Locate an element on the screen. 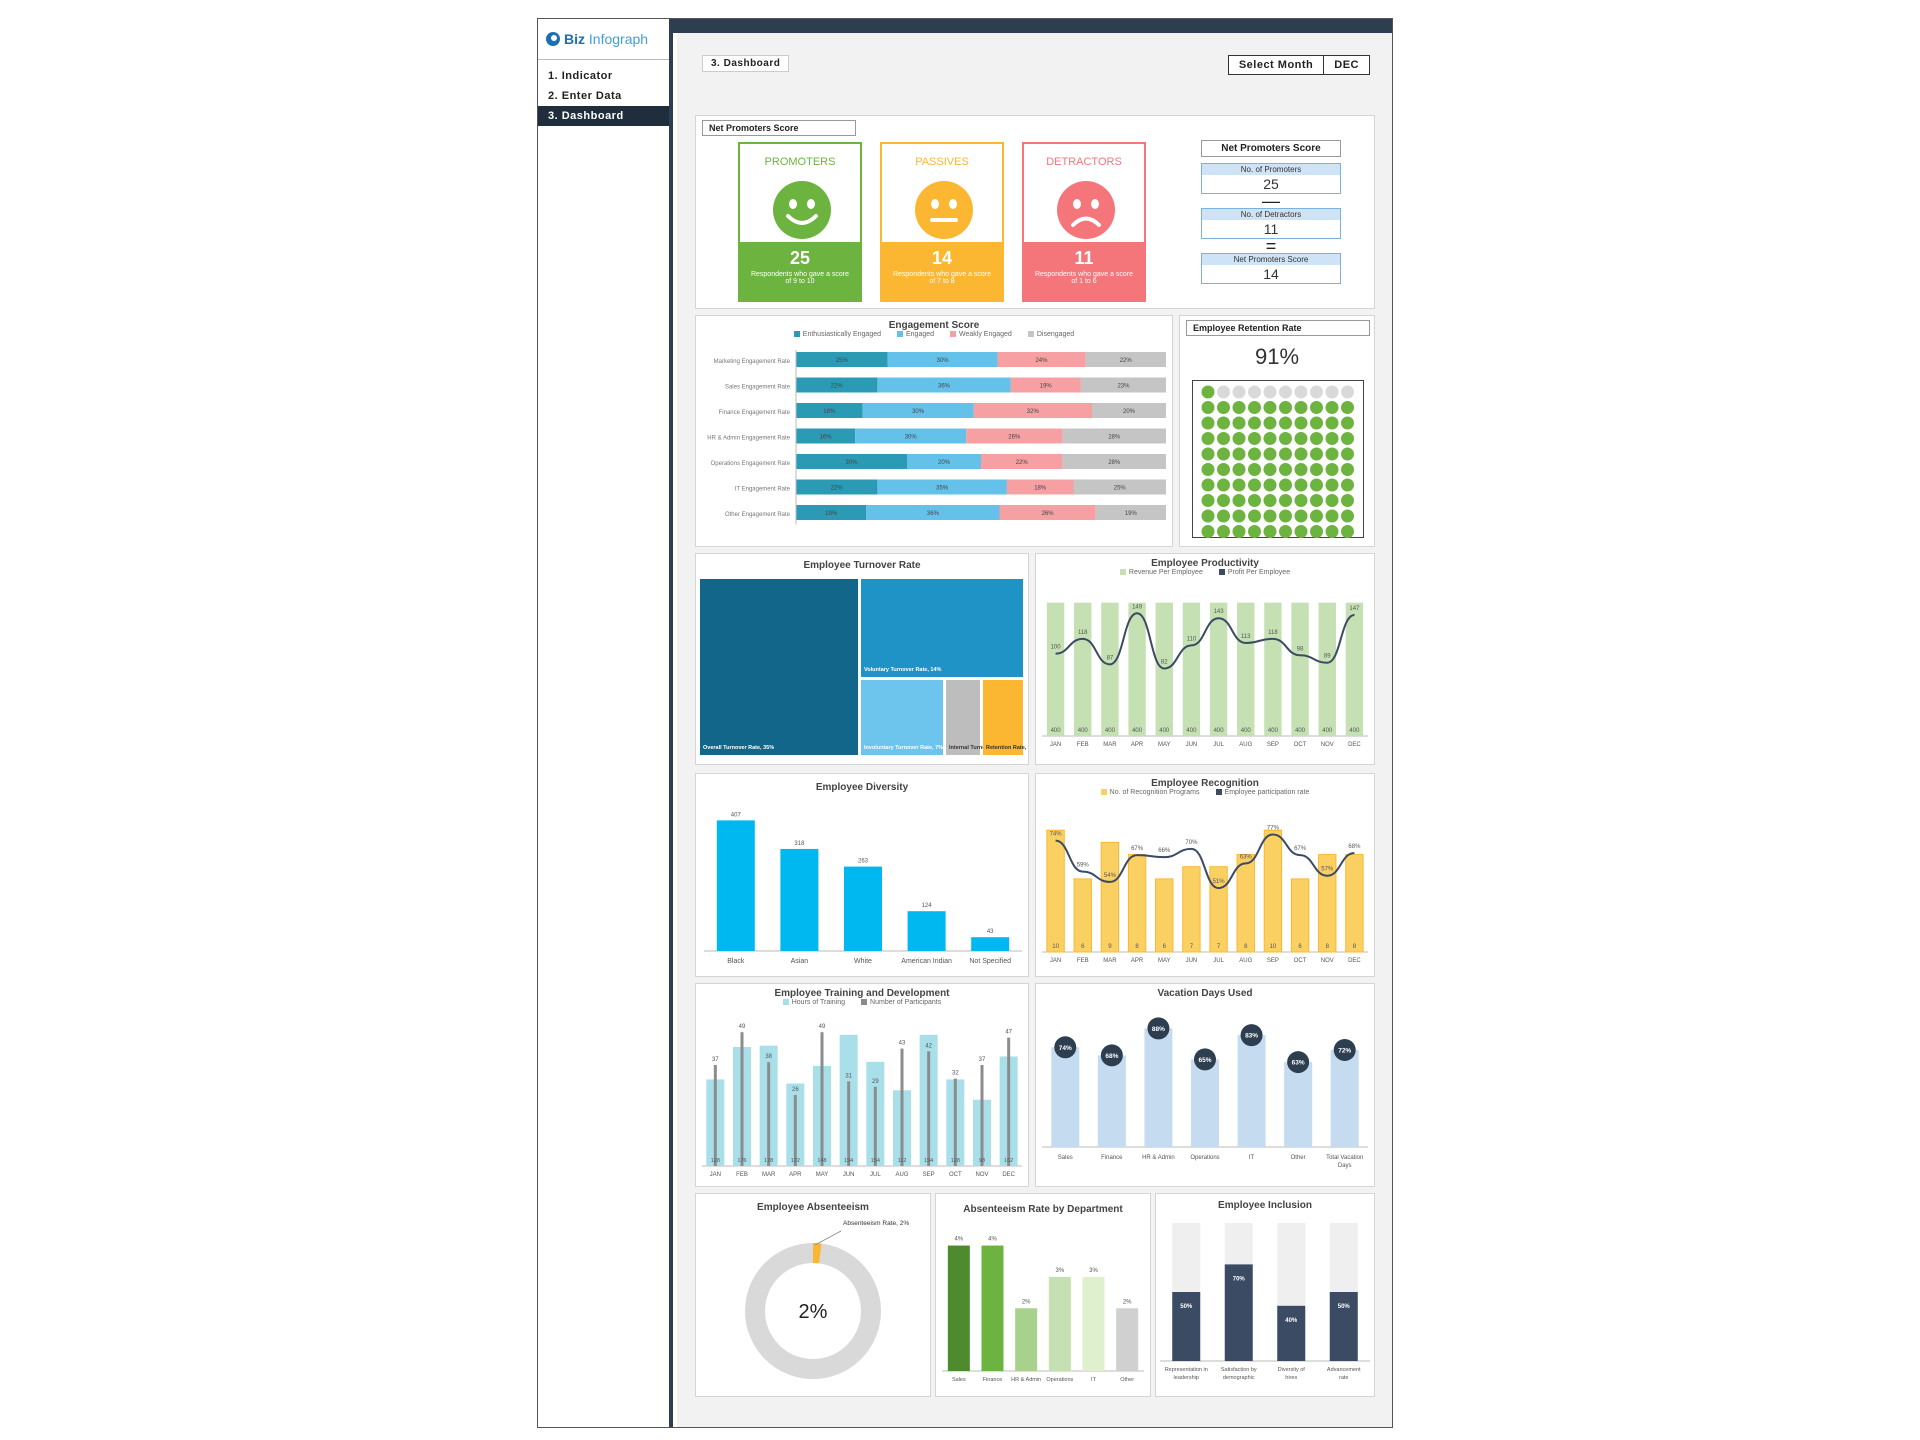 This screenshot has height=1440, width=1920. diversity-bar is located at coordinates (863, 908).